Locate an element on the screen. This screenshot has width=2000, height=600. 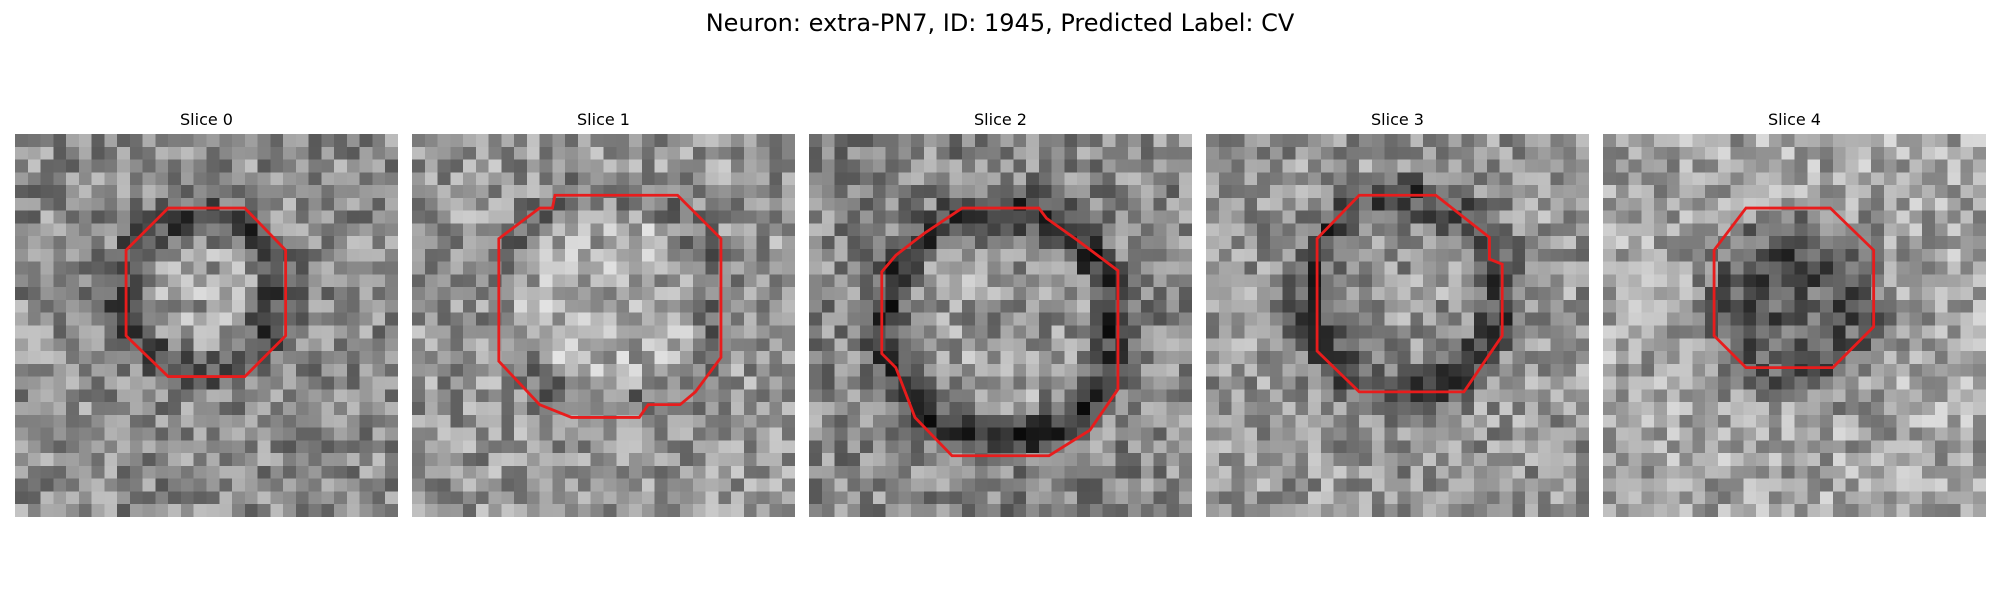
slice-panel-4: Slice 4 is located at coordinates (1794, 312).